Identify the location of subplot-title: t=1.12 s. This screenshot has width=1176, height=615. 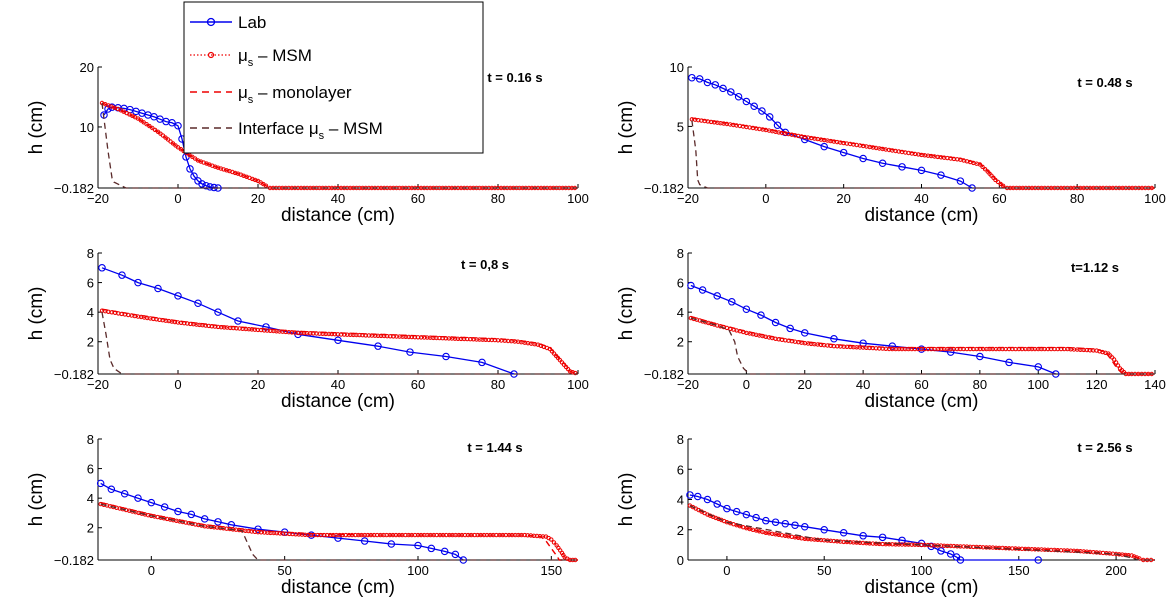
(1095, 267).